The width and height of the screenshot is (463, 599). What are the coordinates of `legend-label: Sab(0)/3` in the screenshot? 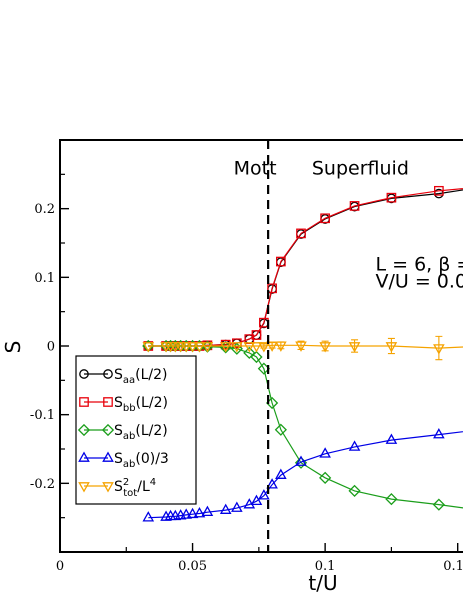 It's located at (141, 460).